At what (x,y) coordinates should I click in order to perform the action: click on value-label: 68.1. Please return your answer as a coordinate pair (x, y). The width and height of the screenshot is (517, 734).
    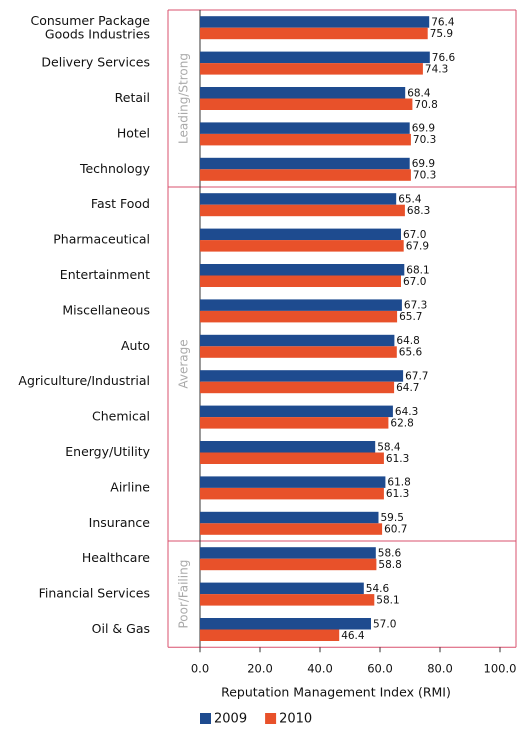
    Looking at the image, I should click on (417, 270).